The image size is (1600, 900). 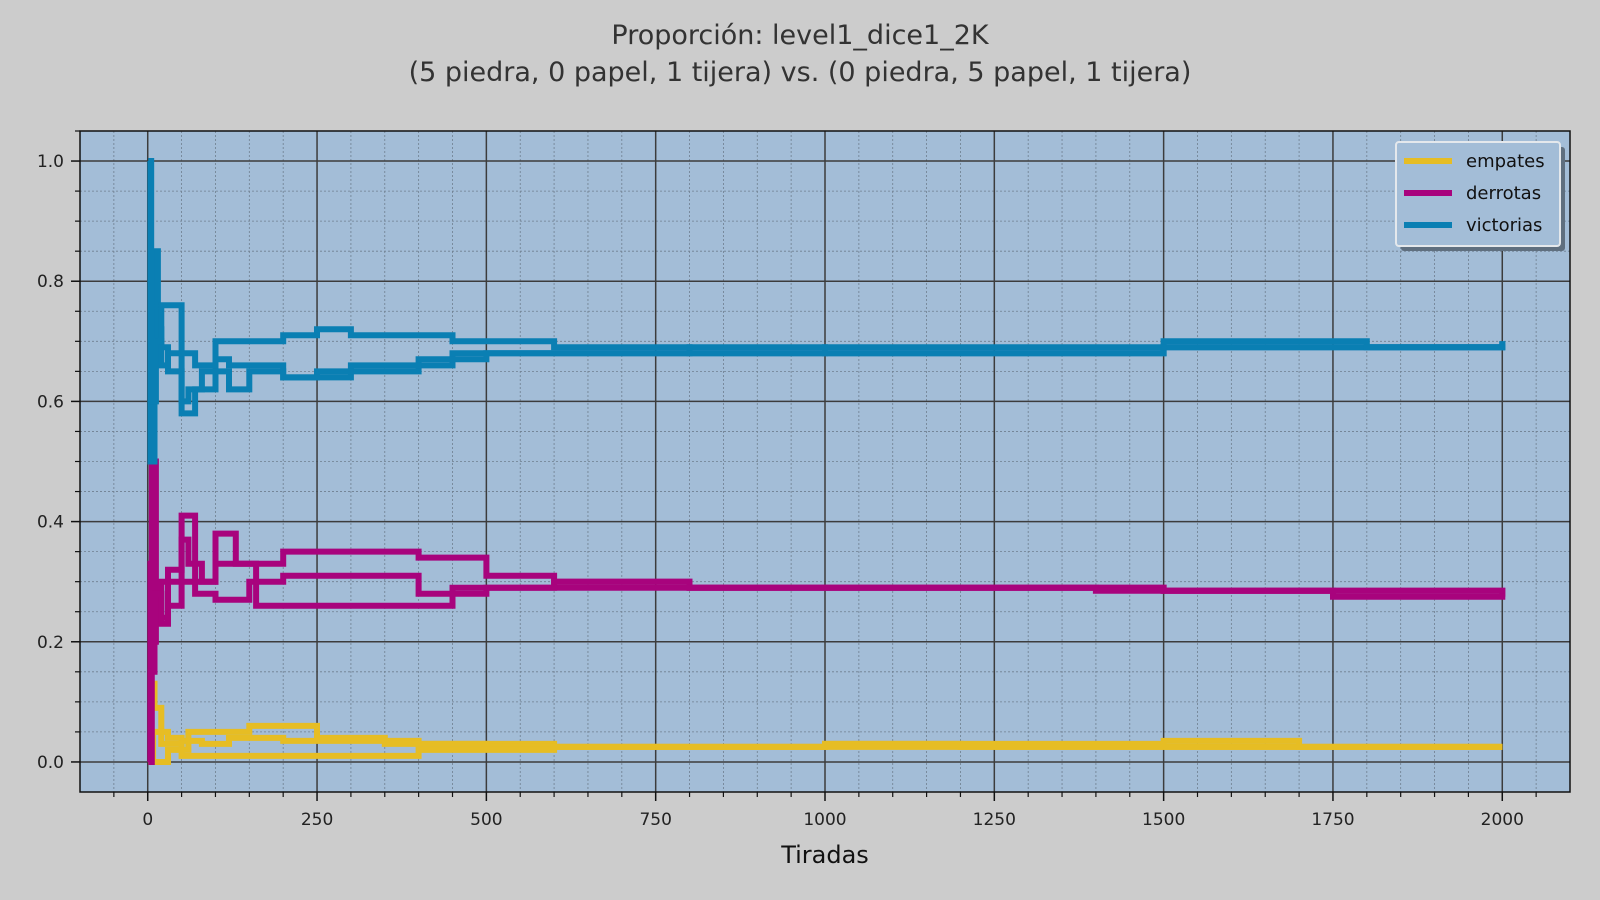 I want to click on x-tick-label: 1250, so click(x=994, y=820).